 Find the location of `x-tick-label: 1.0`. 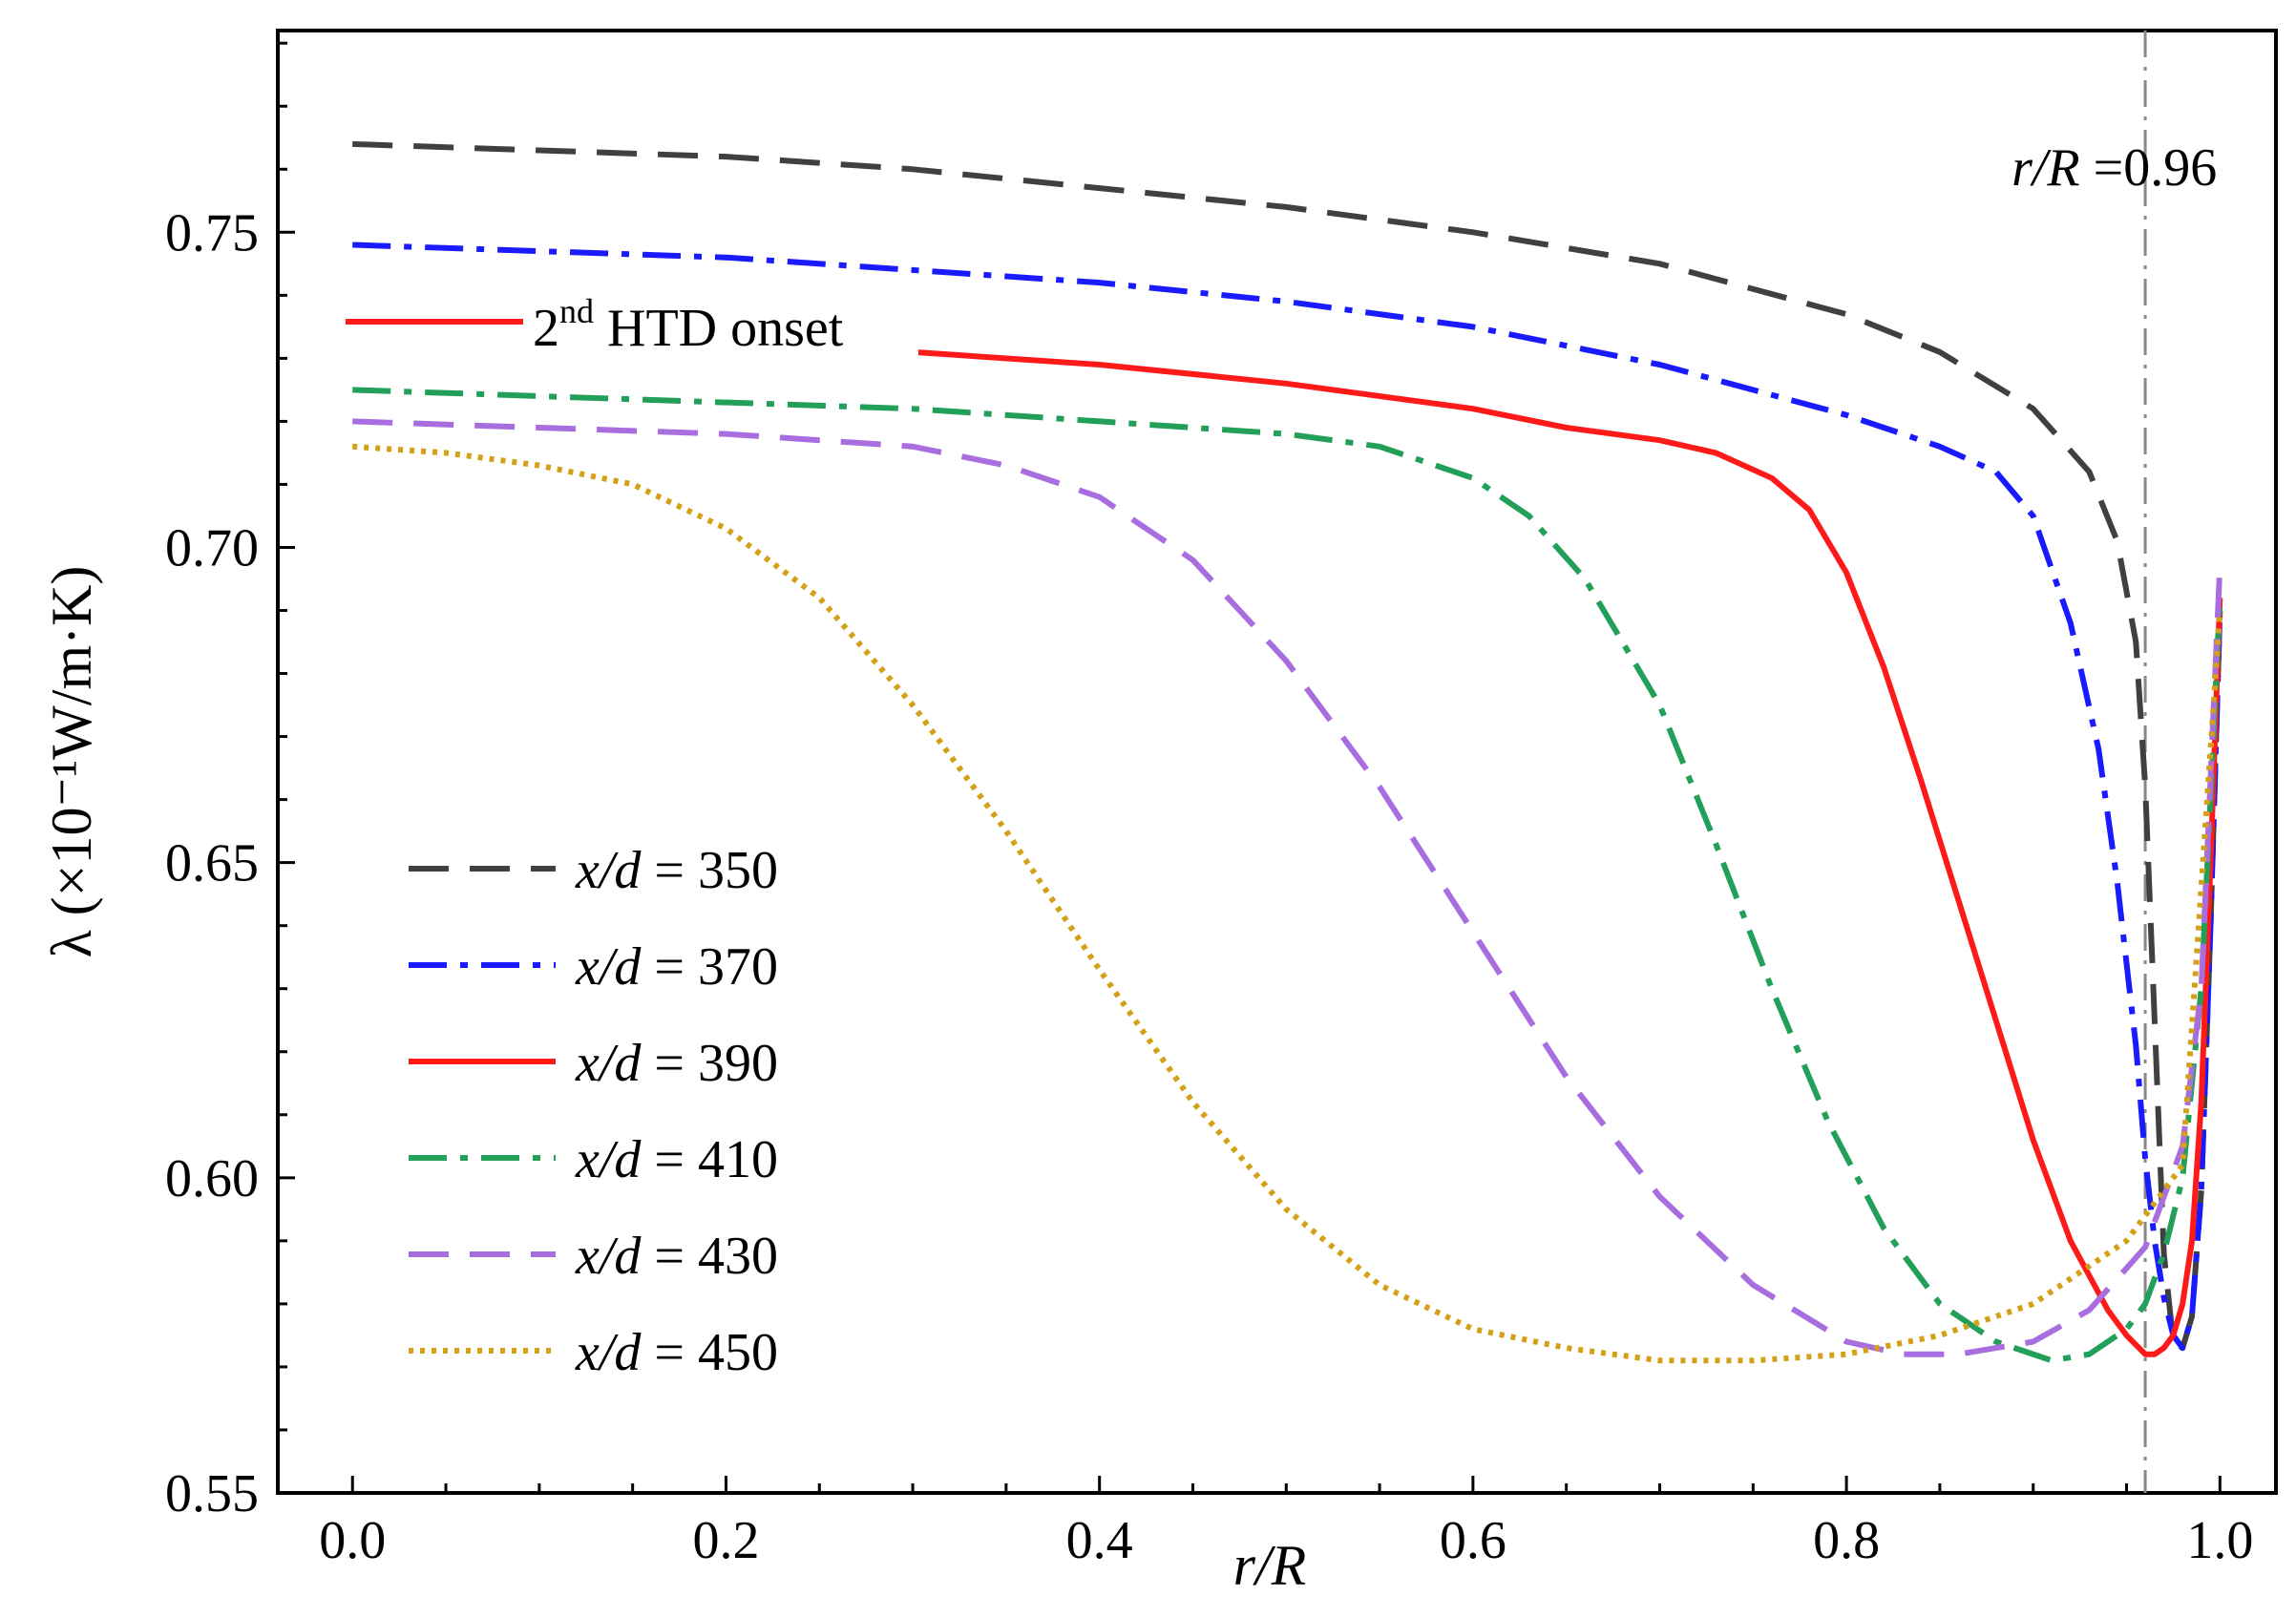

x-tick-label: 1.0 is located at coordinates (2220, 1540).